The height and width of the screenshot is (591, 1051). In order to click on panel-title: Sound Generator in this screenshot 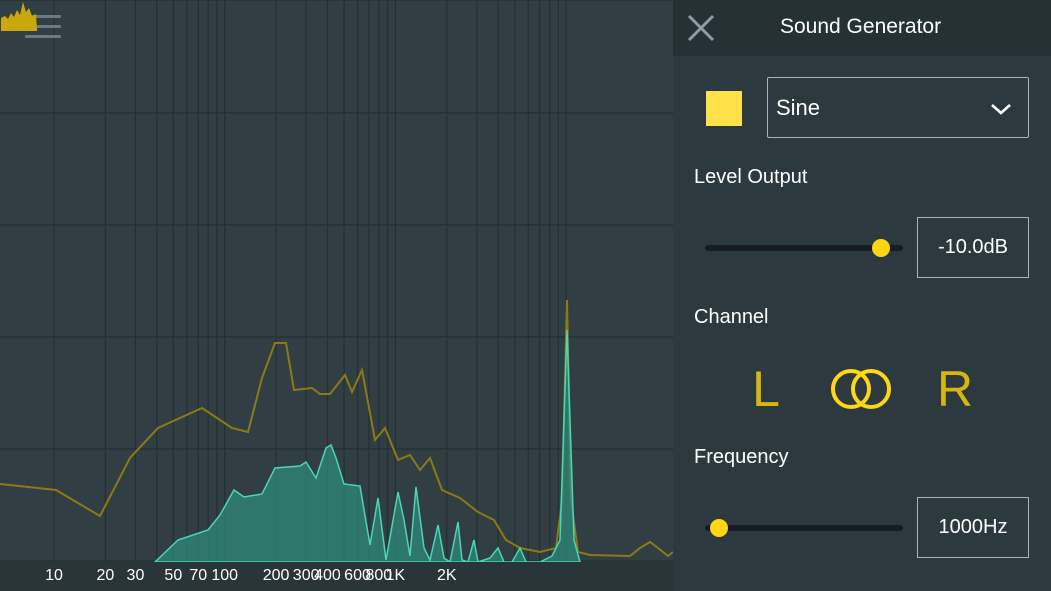, I will do `click(861, 26)`.